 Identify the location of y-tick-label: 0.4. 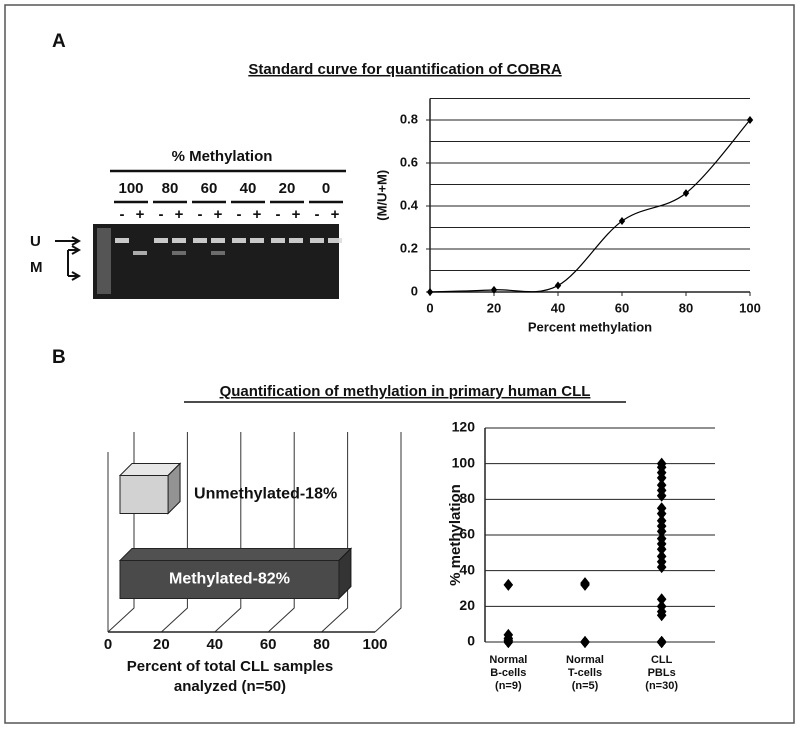
(409, 204).